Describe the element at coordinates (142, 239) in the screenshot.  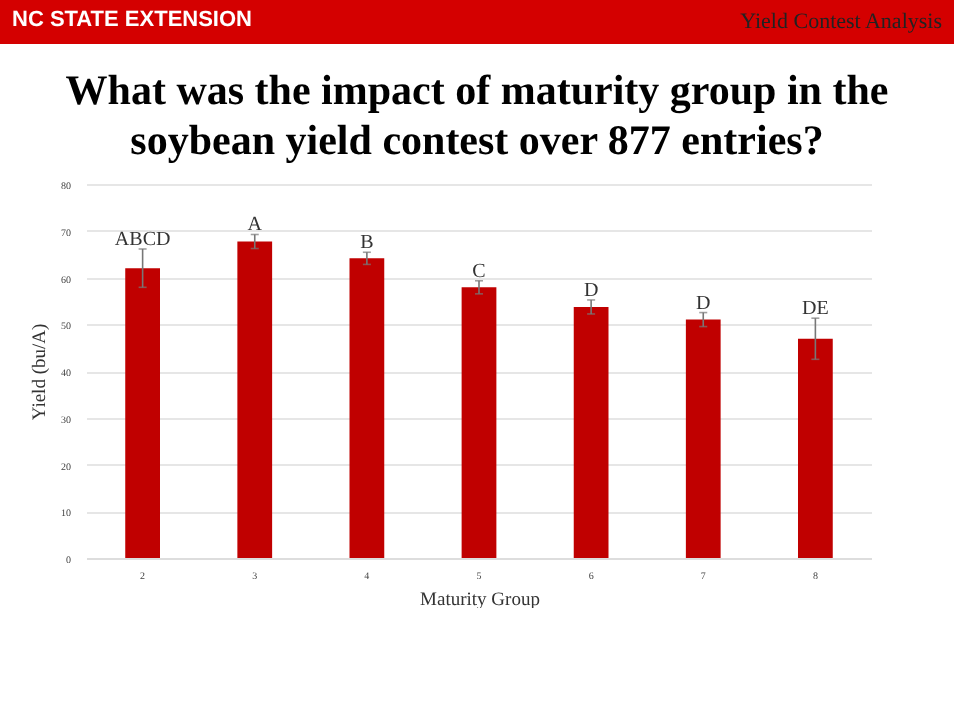
I see `annotation: ABCD` at that location.